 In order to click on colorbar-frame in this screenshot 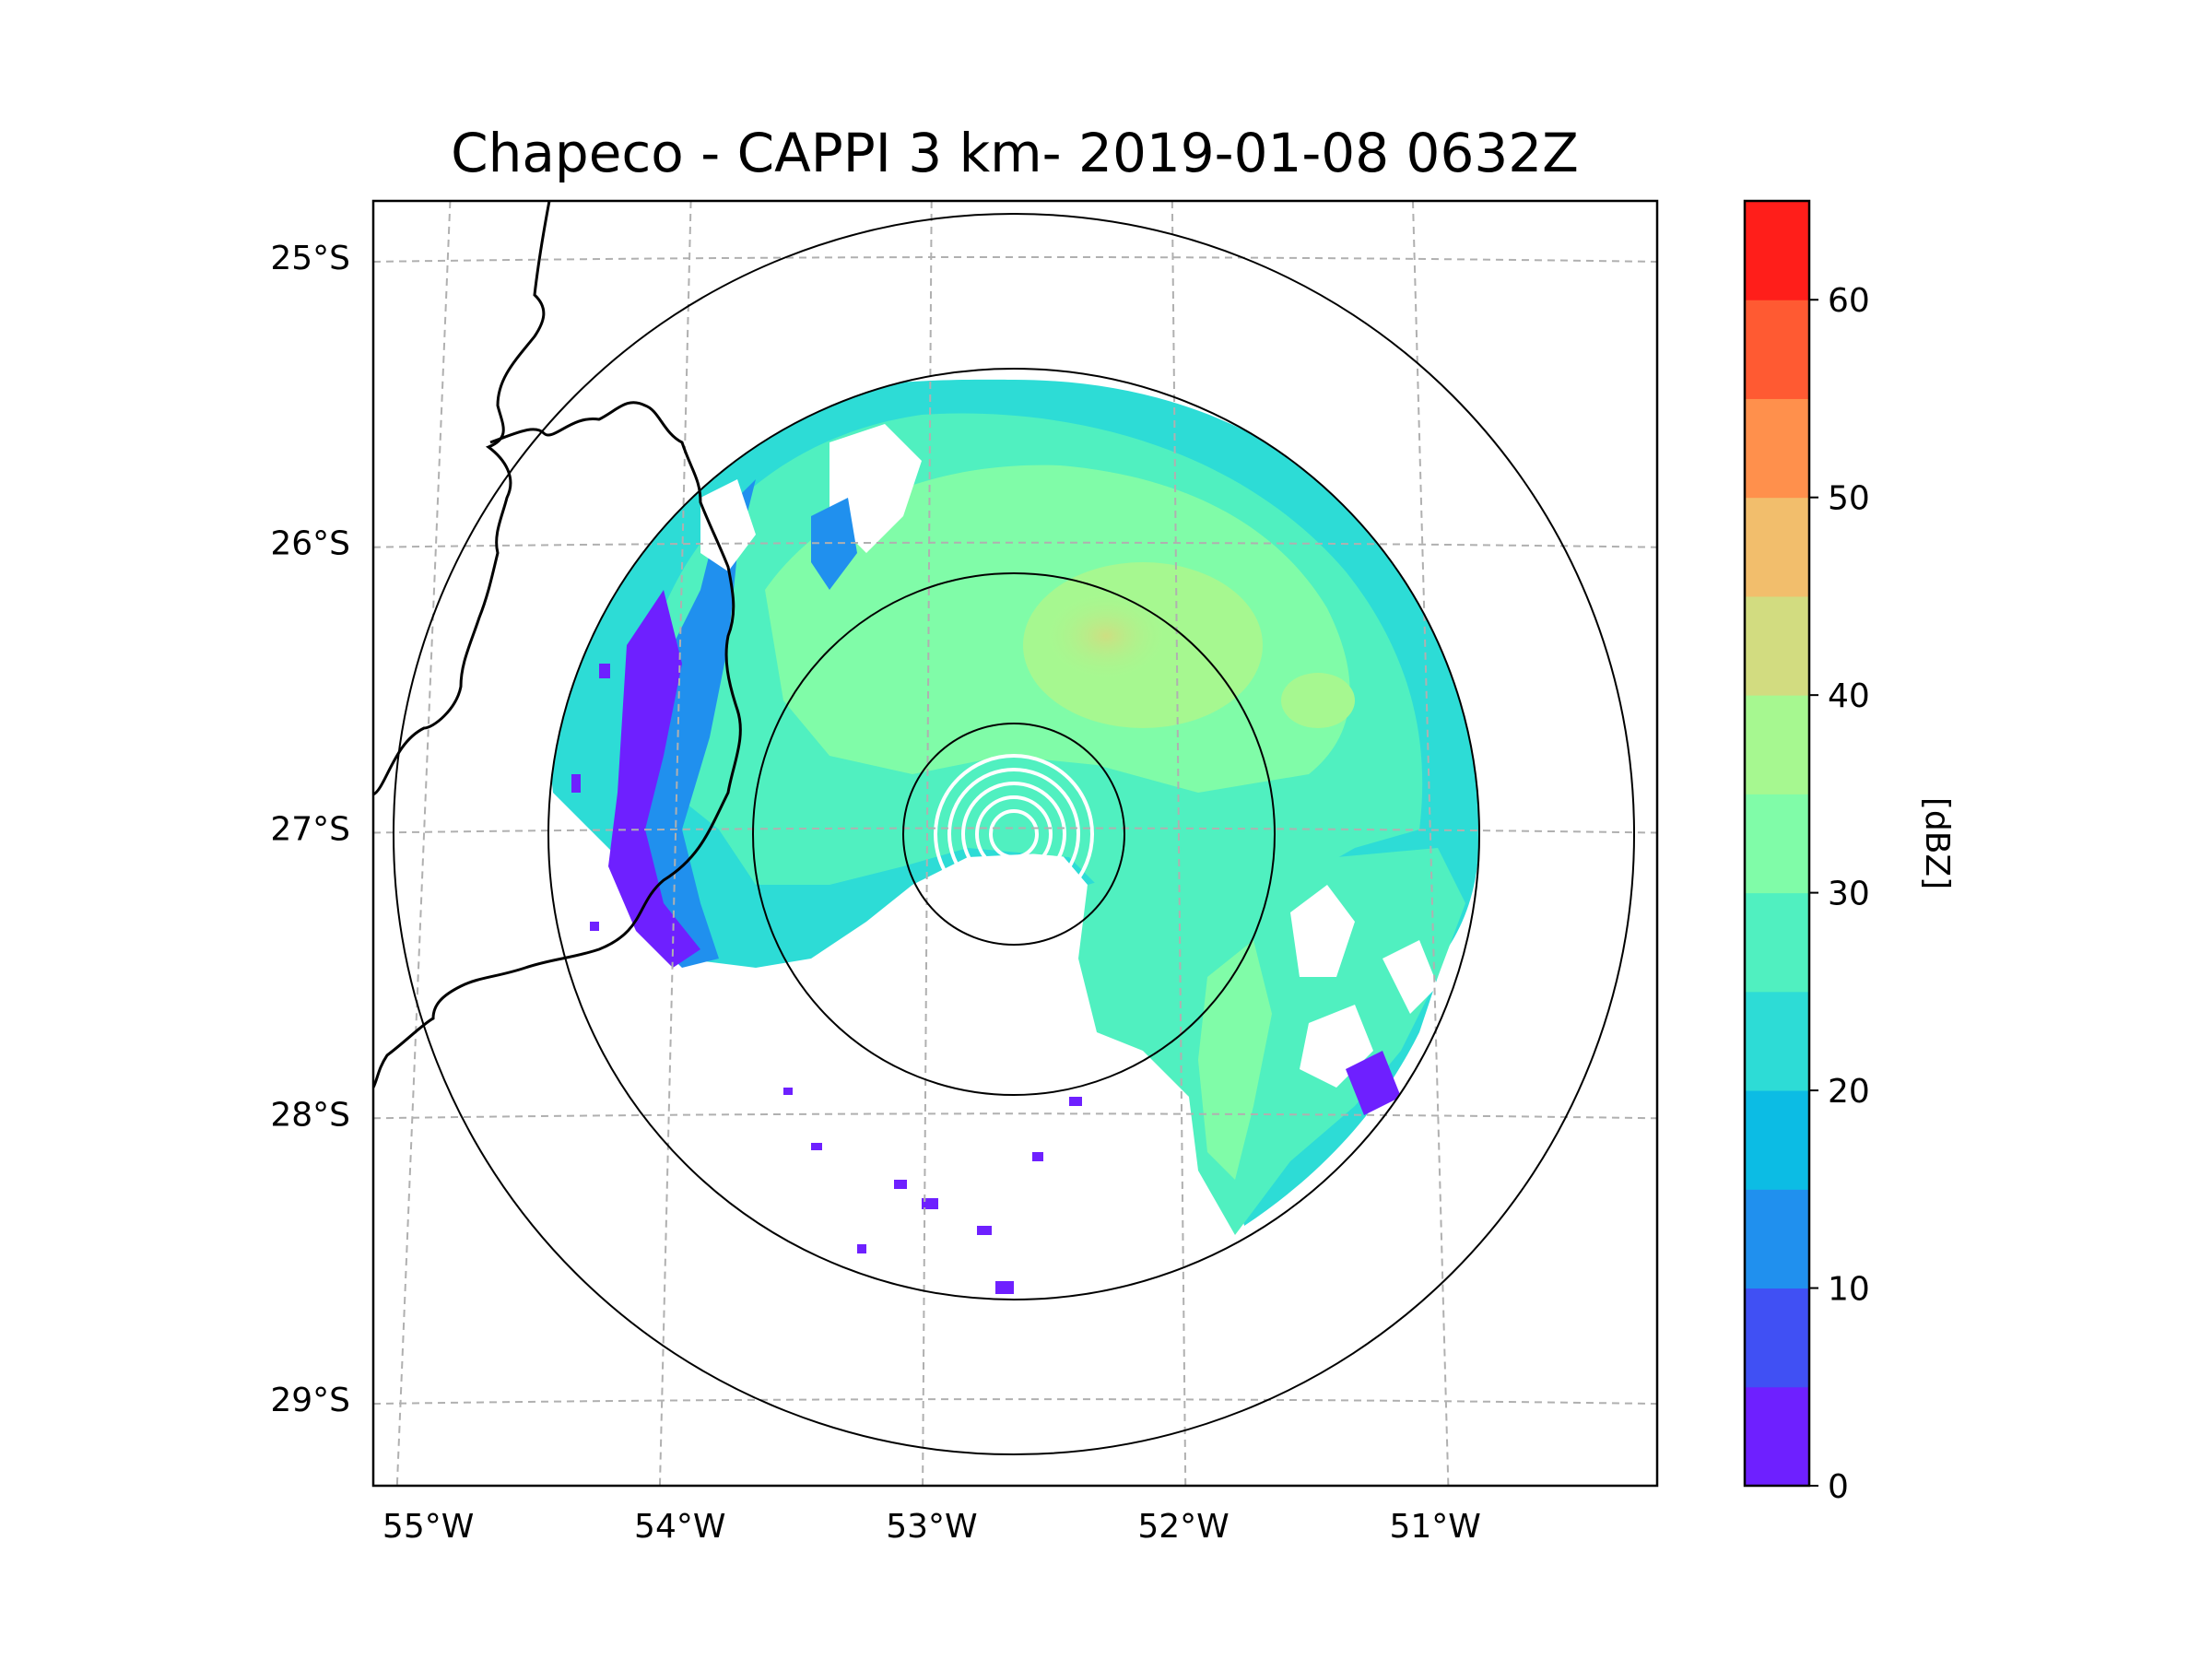, I will do `click(1777, 843)`.